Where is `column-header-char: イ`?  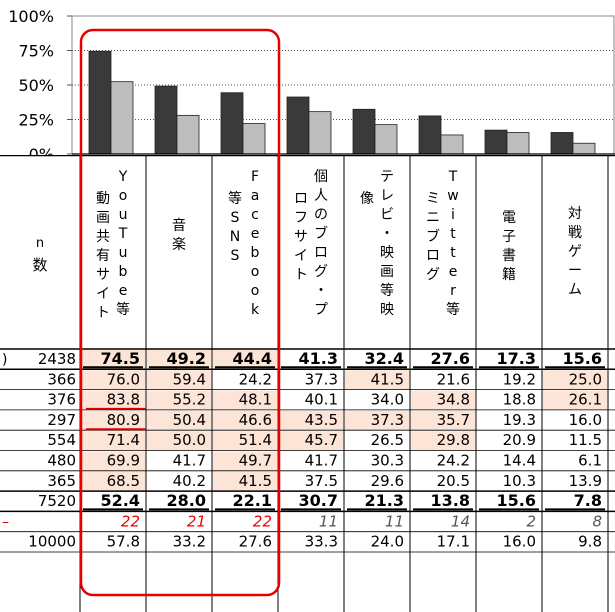
column-header-char: イ is located at coordinates (103, 294).